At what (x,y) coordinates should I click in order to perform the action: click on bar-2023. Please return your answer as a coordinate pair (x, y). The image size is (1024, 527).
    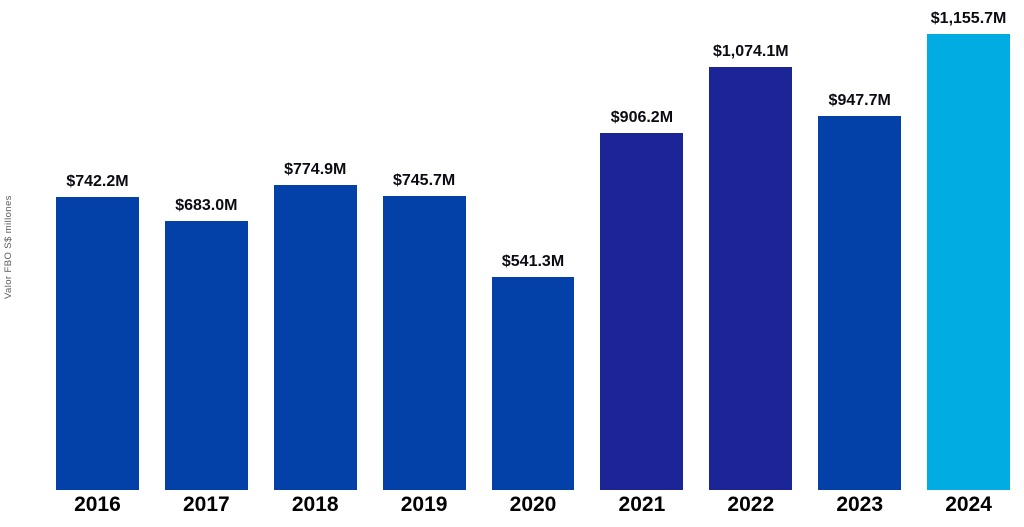
    Looking at the image, I should click on (860, 303).